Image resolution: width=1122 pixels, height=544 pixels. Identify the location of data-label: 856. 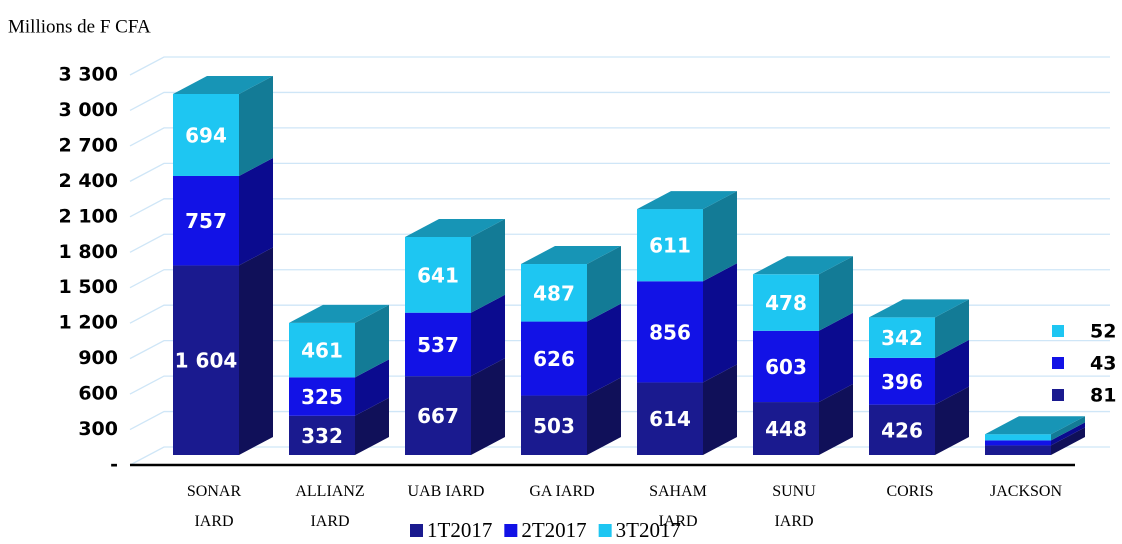
(670, 332).